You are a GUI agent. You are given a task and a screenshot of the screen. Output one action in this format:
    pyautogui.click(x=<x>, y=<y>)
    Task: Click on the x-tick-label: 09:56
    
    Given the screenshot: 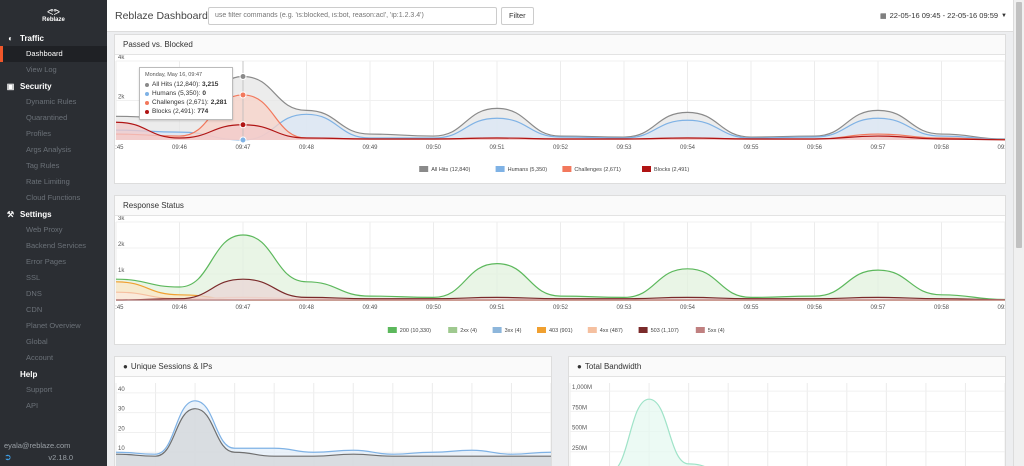 What is the action you would take?
    pyautogui.click(x=815, y=148)
    